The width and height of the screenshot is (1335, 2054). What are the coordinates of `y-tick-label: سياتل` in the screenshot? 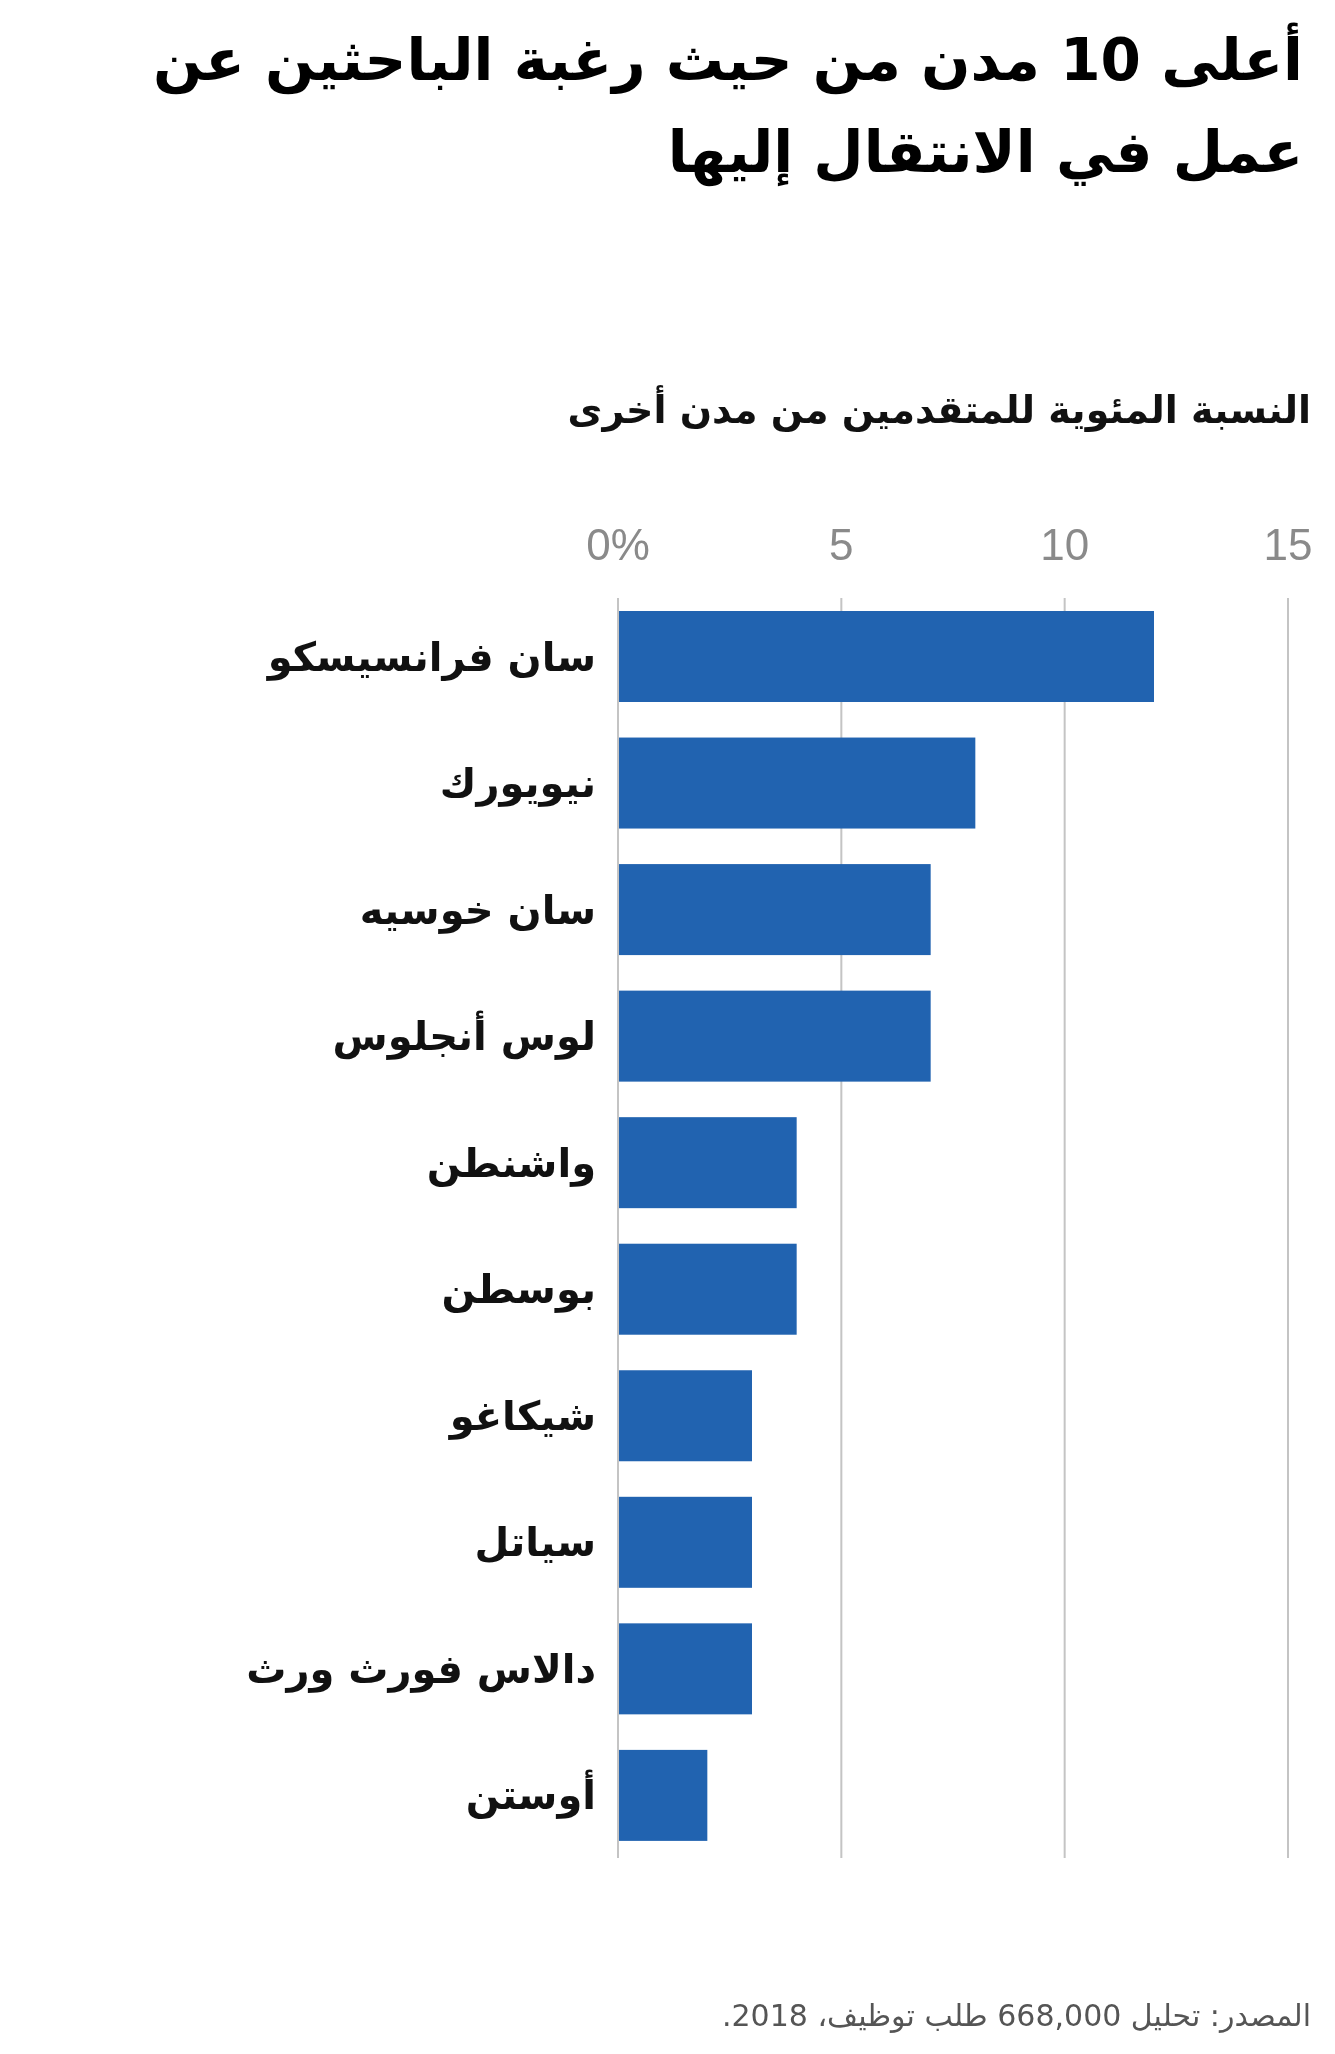 It's located at (535, 1542).